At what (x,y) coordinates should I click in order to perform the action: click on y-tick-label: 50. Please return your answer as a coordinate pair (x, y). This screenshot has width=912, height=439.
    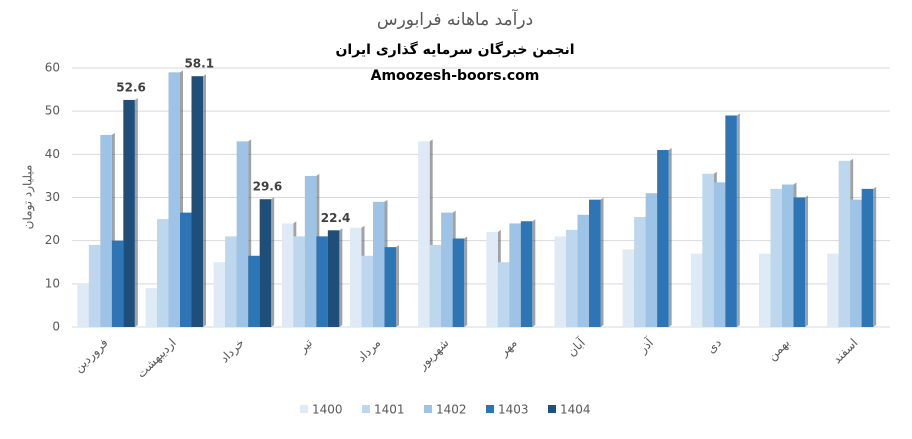
    Looking at the image, I should click on (52, 111).